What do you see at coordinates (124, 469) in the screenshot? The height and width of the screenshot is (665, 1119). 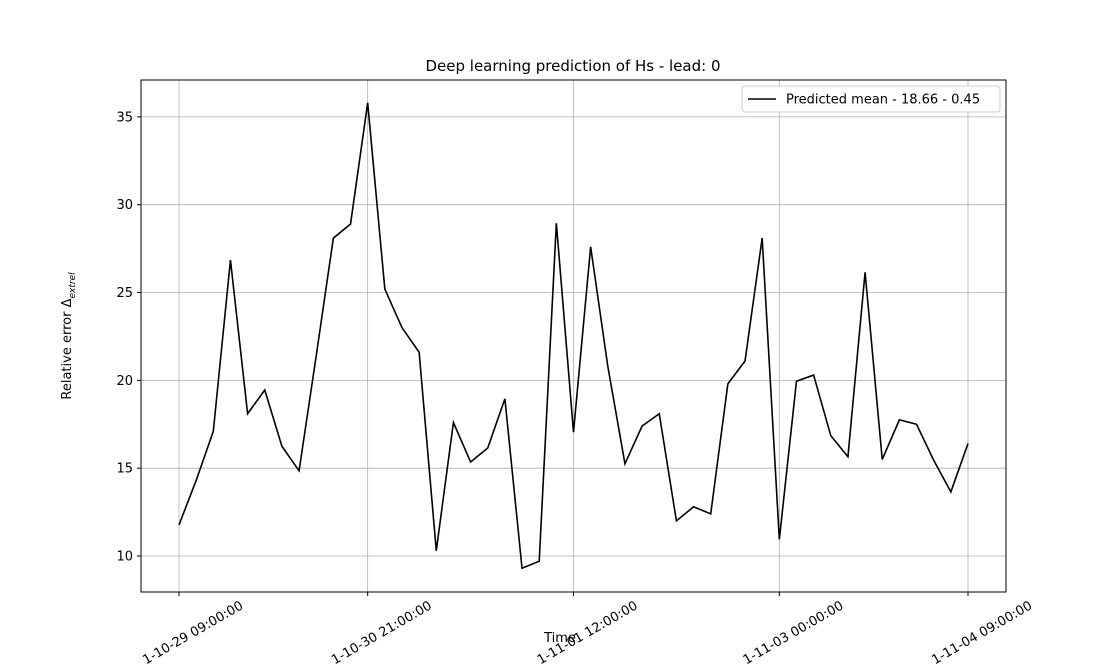 I see `y-tick-label: 15` at bounding box center [124, 469].